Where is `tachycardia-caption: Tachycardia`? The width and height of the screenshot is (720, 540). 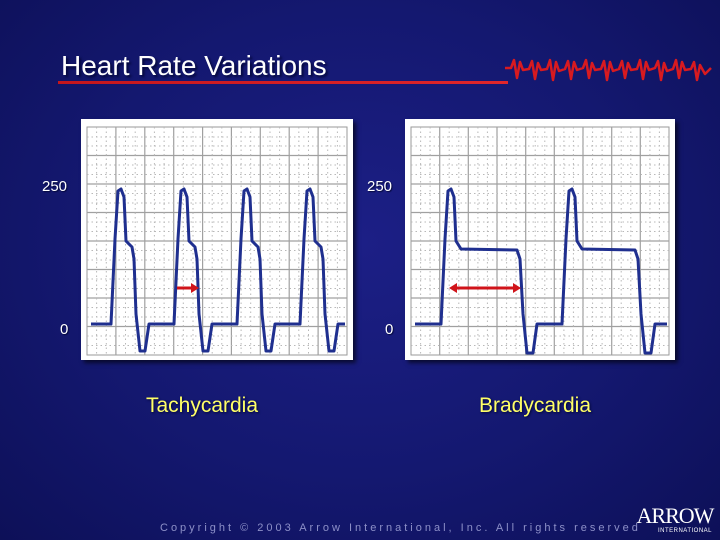 tachycardia-caption: Tachycardia is located at coordinates (202, 405).